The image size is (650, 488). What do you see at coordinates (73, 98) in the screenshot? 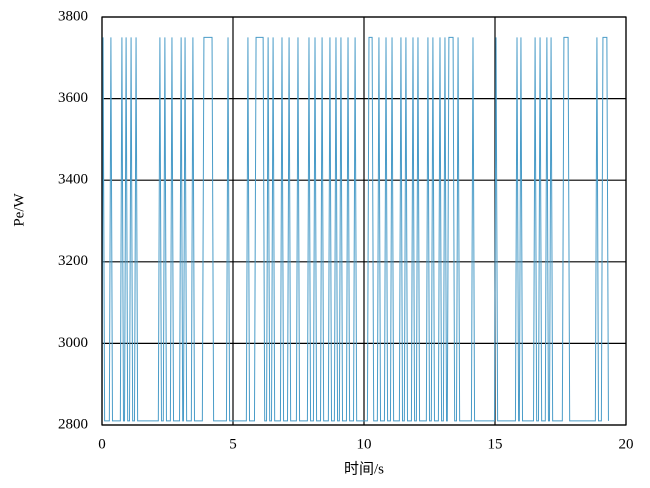
I see `y-tick-label: 3600` at bounding box center [73, 98].